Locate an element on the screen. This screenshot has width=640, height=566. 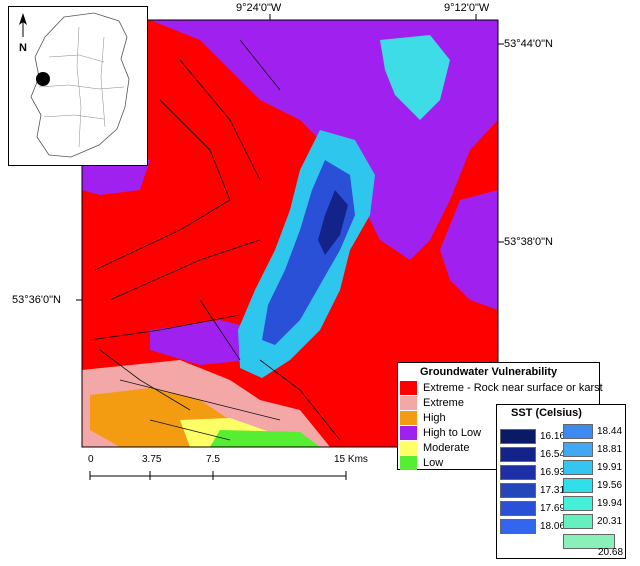
legend-sst-value: 16.93 is located at coordinates (553, 472).